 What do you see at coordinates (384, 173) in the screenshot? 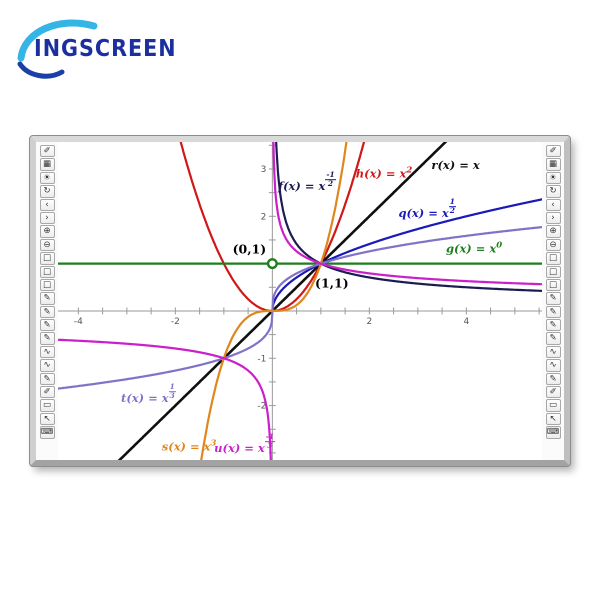
I see `curve-label-h: h(x) = x2` at bounding box center [384, 173].